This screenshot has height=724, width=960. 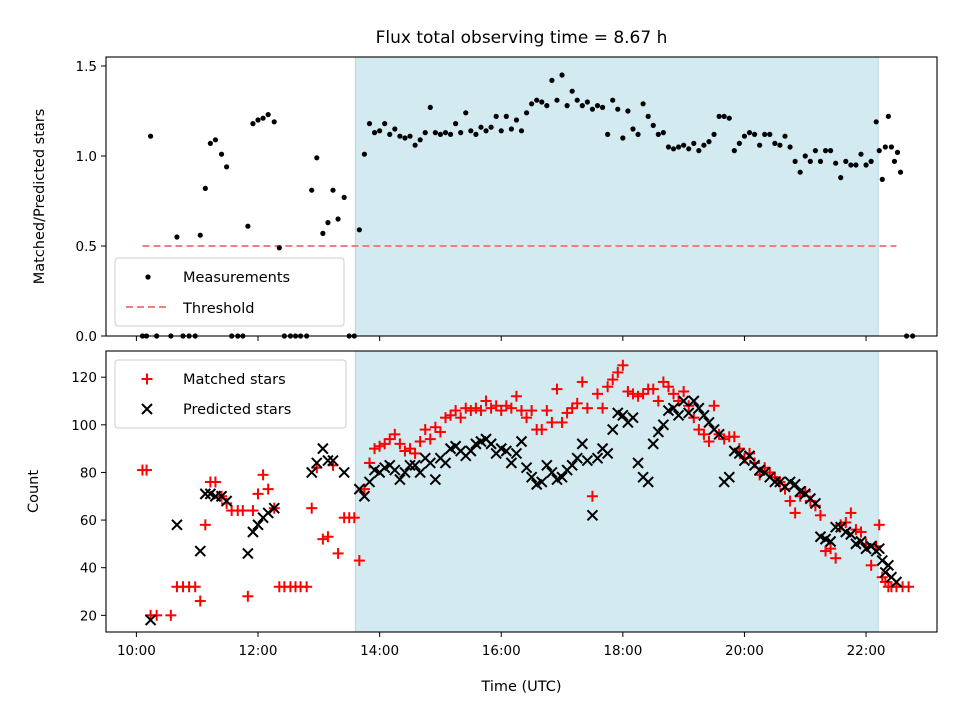 I want to click on y-tick-label: 100, so click(x=84, y=426).